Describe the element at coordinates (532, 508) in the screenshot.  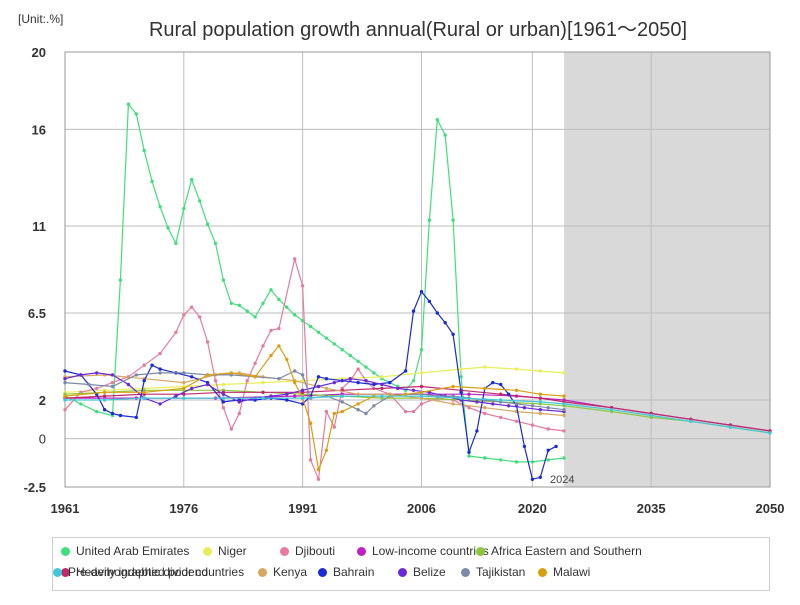
I see `x-tick-label: 2020` at that location.